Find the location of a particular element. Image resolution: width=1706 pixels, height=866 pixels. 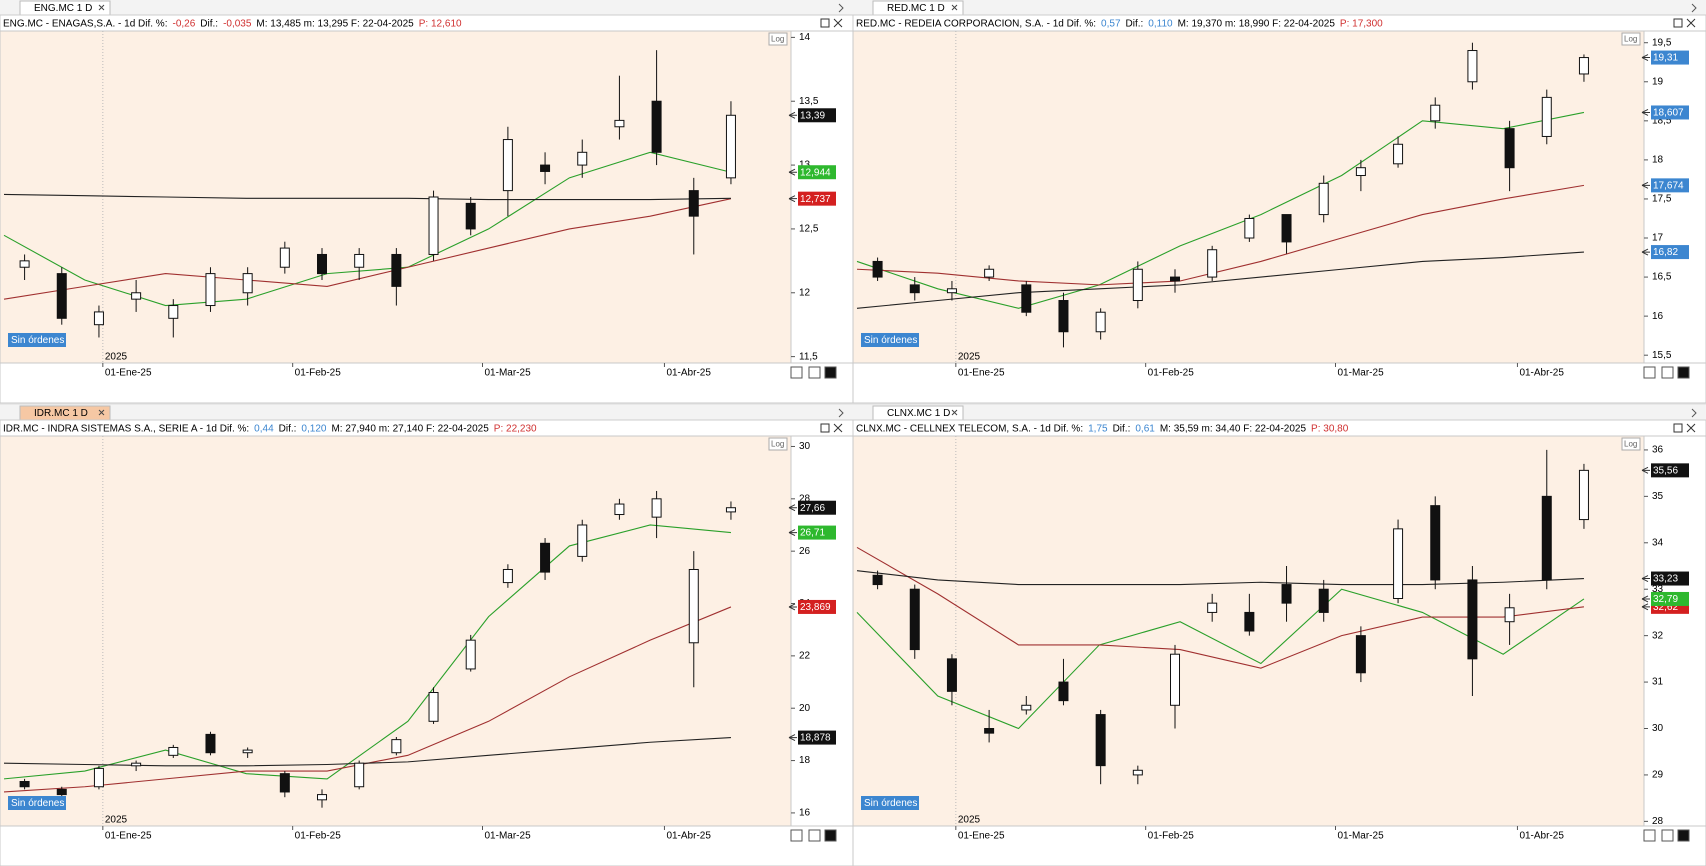

y-tick-label: 16 is located at coordinates (1658, 316).